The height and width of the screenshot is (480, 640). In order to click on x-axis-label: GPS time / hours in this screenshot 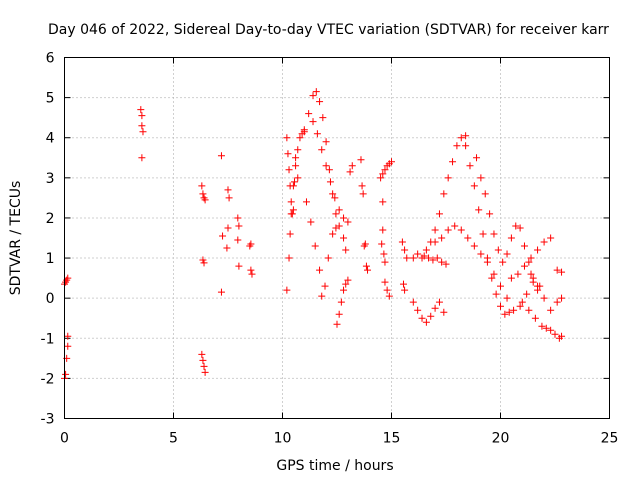, I will do `click(334, 466)`.